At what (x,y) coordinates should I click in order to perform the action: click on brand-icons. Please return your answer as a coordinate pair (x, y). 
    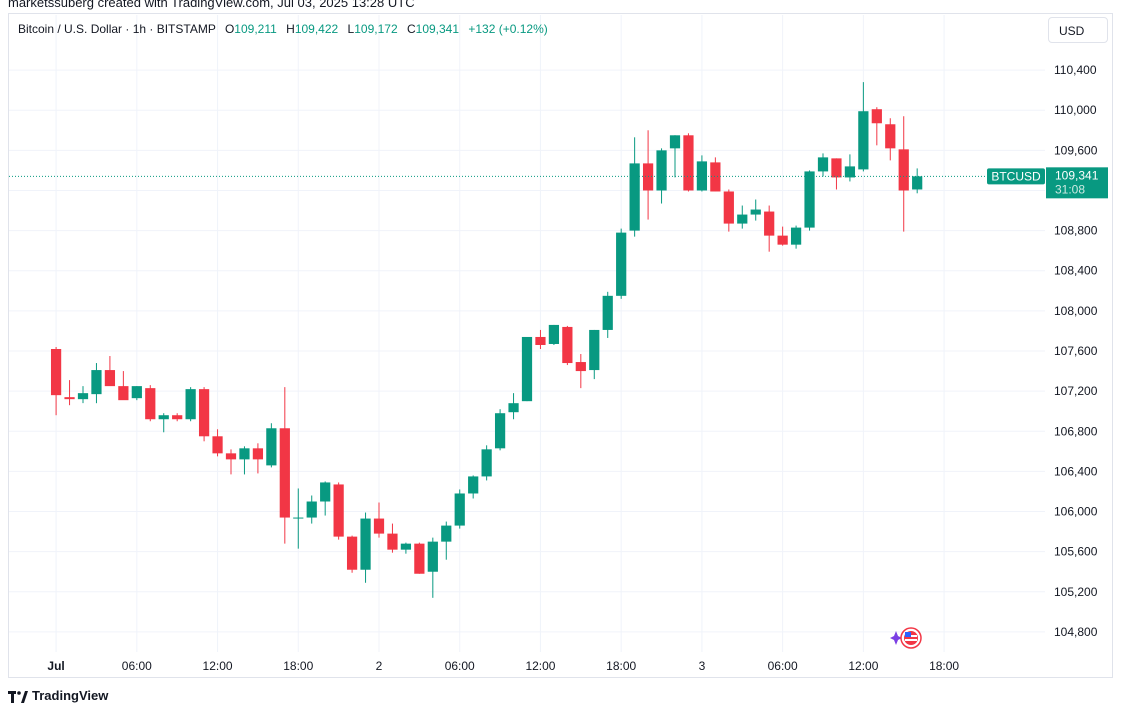
    Looking at the image, I should click on (904, 640).